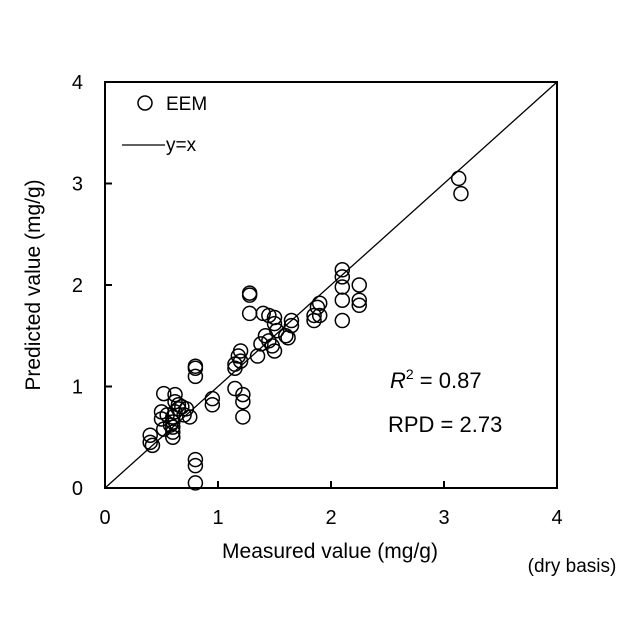 The image size is (640, 640). Describe the element at coordinates (33, 284) in the screenshot. I see `y-axis-title: Predicted value (mg/g)` at that location.